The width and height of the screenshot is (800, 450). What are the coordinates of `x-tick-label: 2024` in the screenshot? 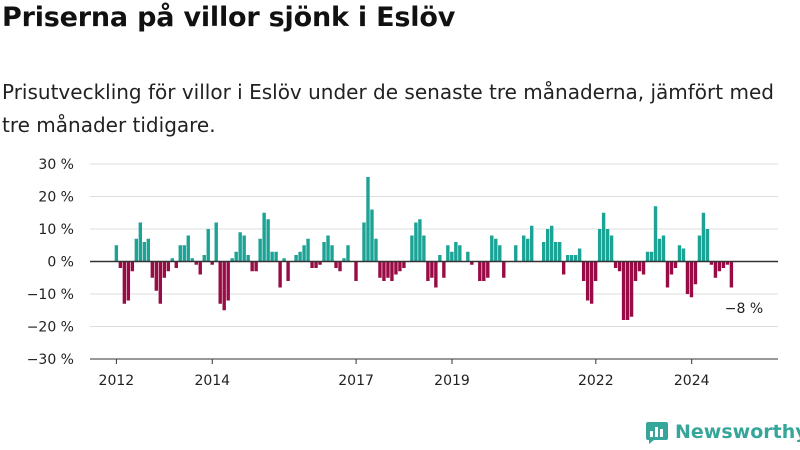 It's located at (692, 381).